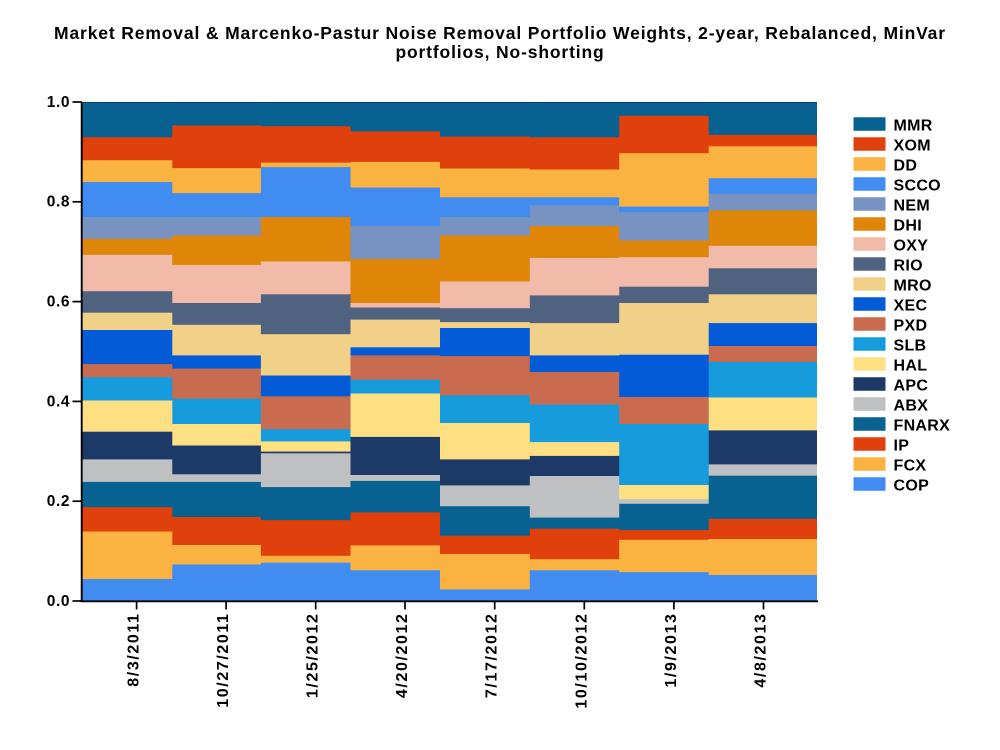 The width and height of the screenshot is (1000, 750). What do you see at coordinates (223, 660) in the screenshot?
I see `svg-text: 10/27/2011` at bounding box center [223, 660].